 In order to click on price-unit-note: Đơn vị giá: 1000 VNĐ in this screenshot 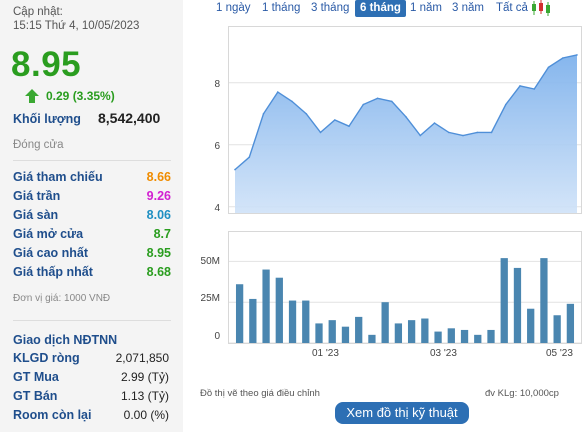, I will do `click(62, 298)`.